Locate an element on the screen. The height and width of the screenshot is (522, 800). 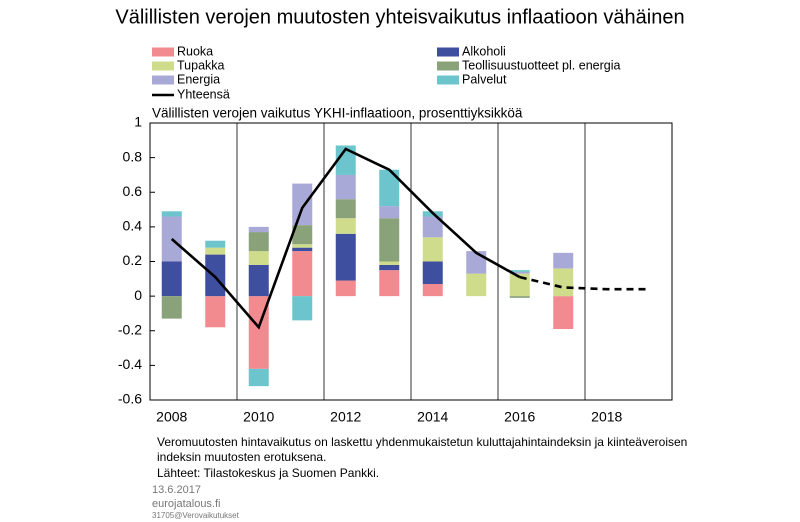
x-tick-label: 2014 is located at coordinates (432, 417).